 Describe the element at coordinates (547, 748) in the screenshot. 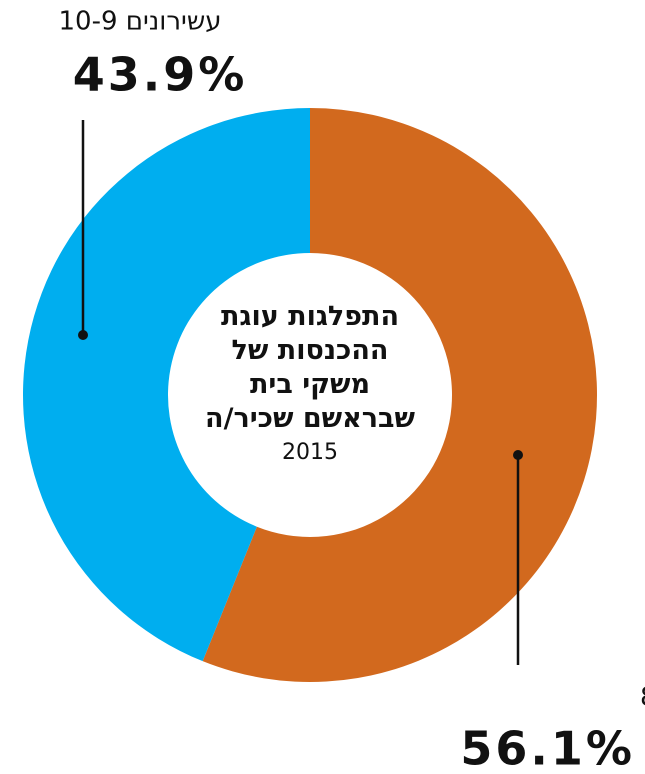

I see `value-label: 56.1%` at that location.